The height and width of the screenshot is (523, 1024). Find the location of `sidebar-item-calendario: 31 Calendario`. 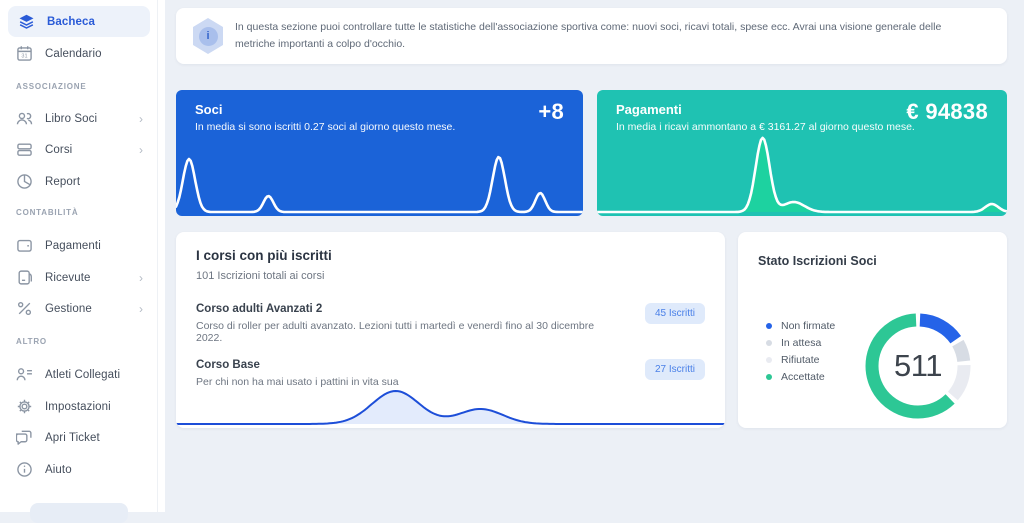

sidebar-item-calendario: 31 Calendario is located at coordinates (78, 53).